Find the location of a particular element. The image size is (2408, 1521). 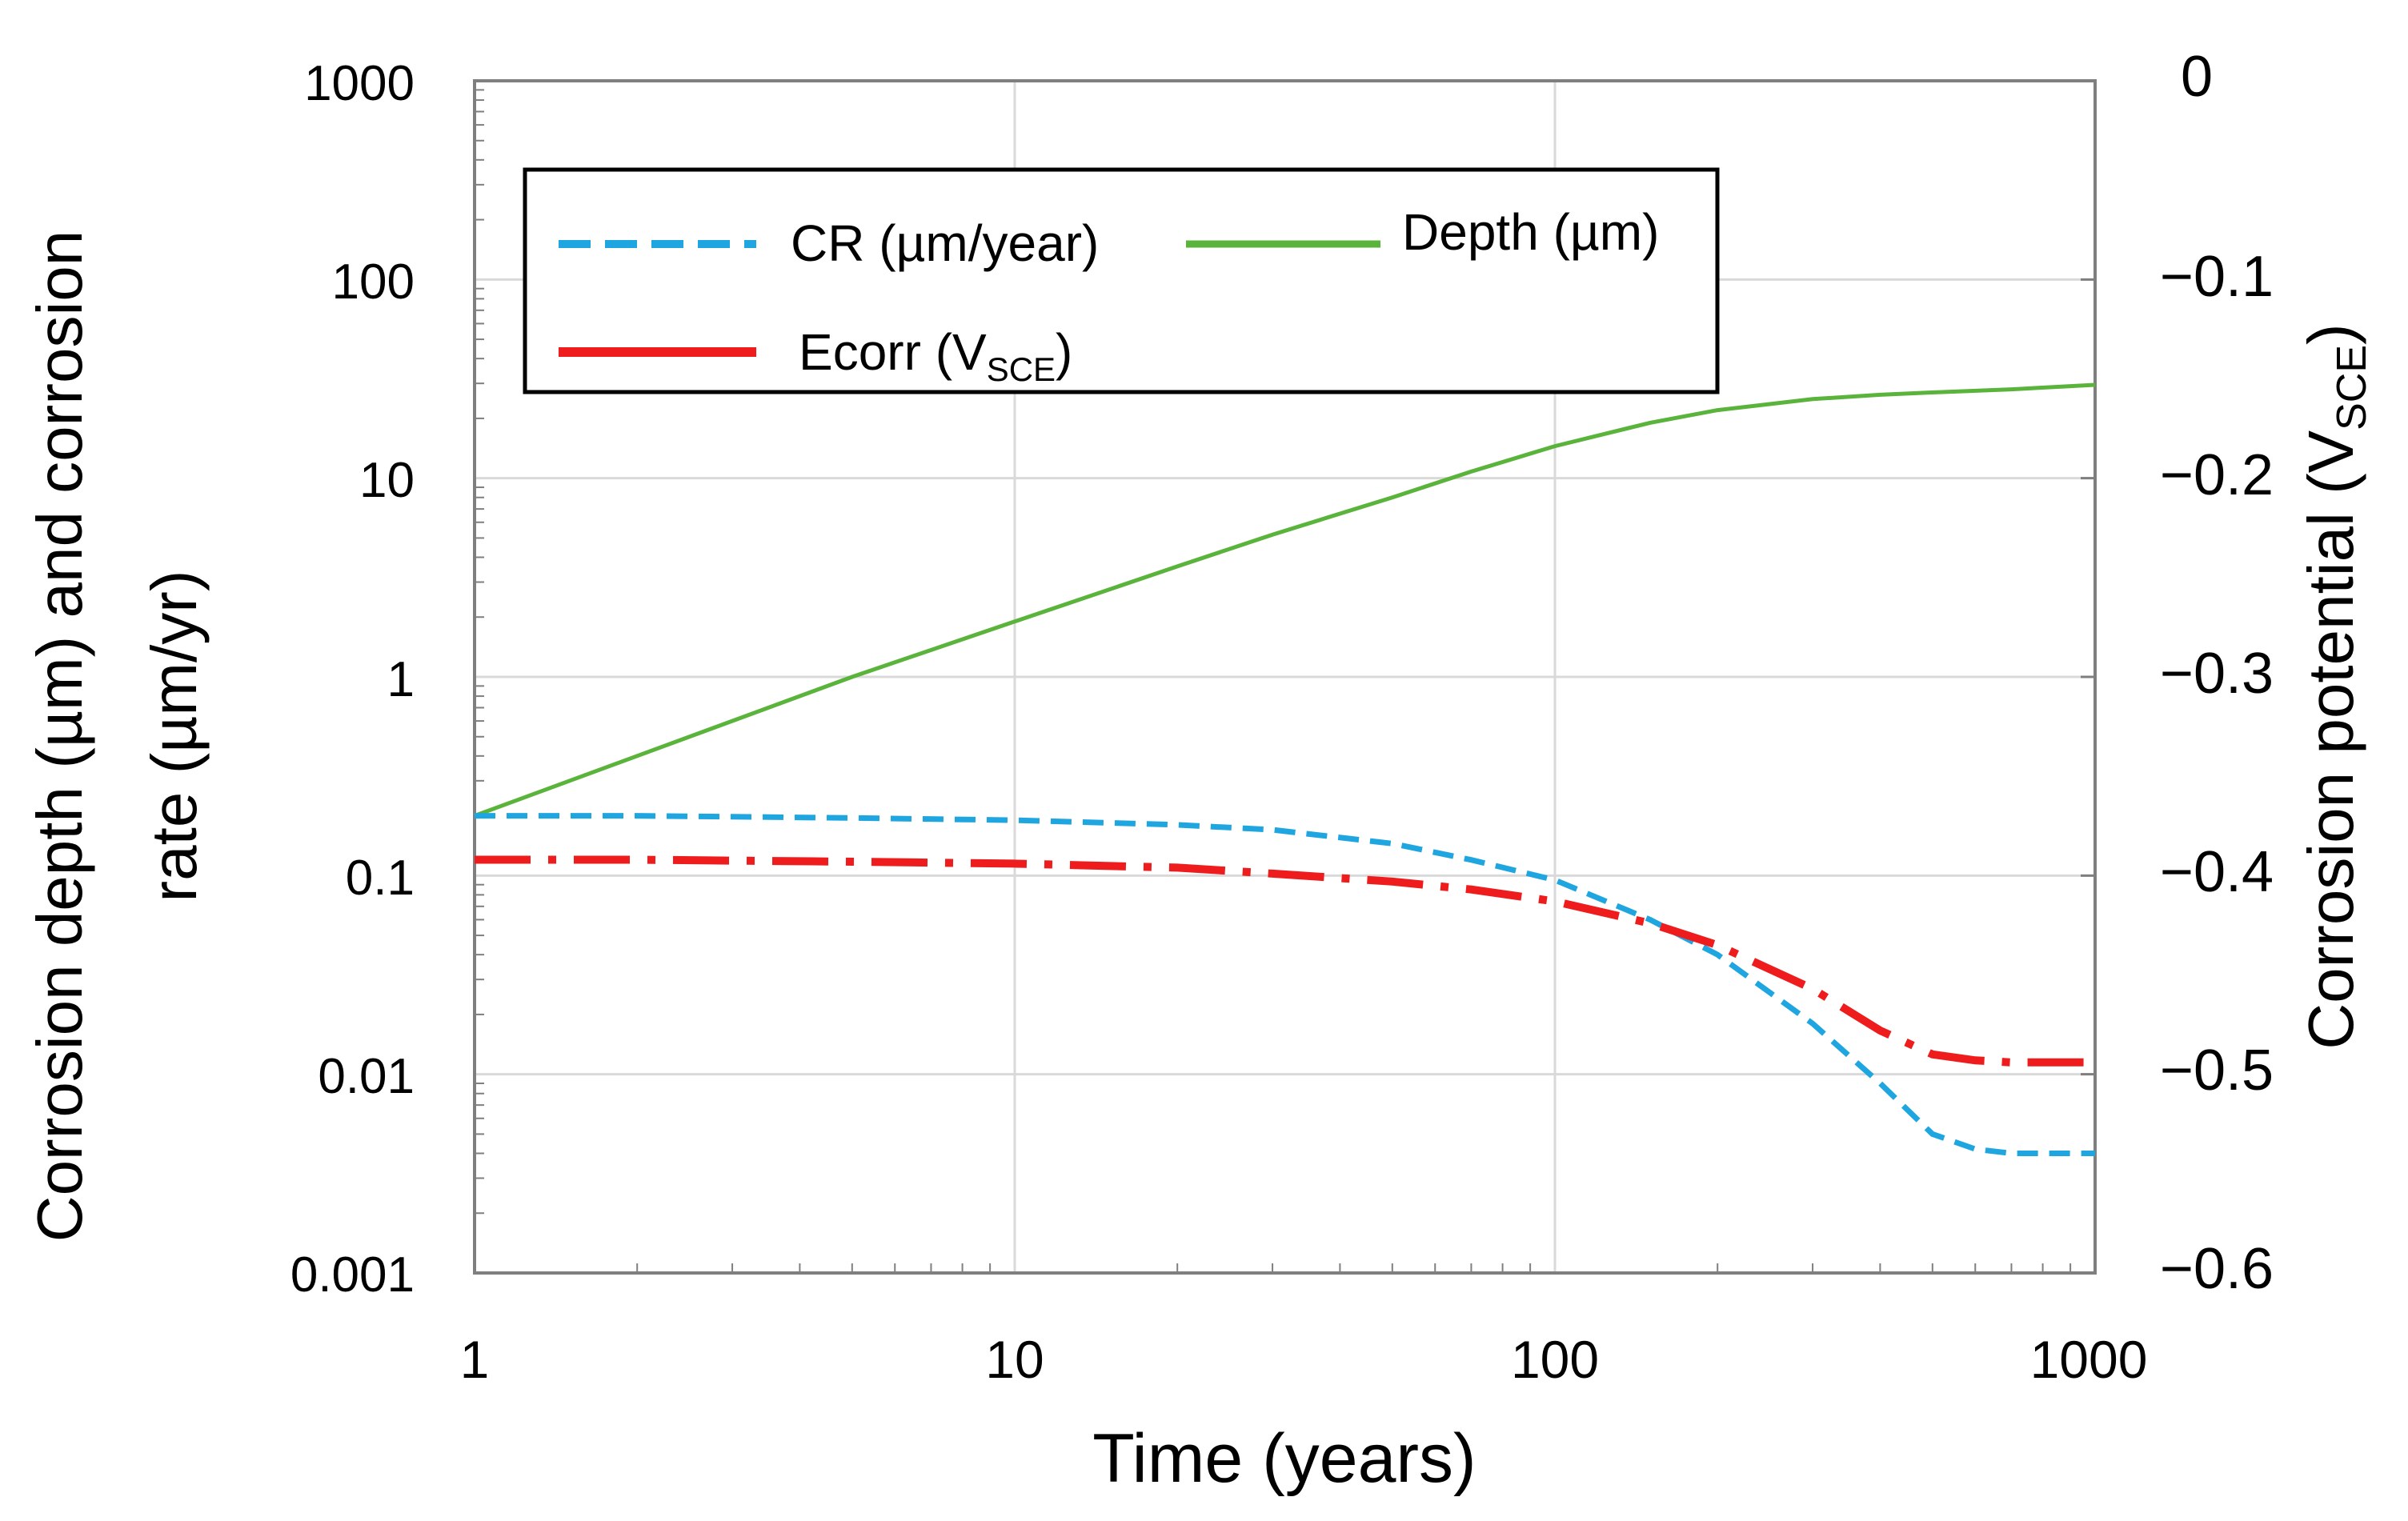

y2-tick-label-0.6: −0.6 is located at coordinates (2217, 1269).